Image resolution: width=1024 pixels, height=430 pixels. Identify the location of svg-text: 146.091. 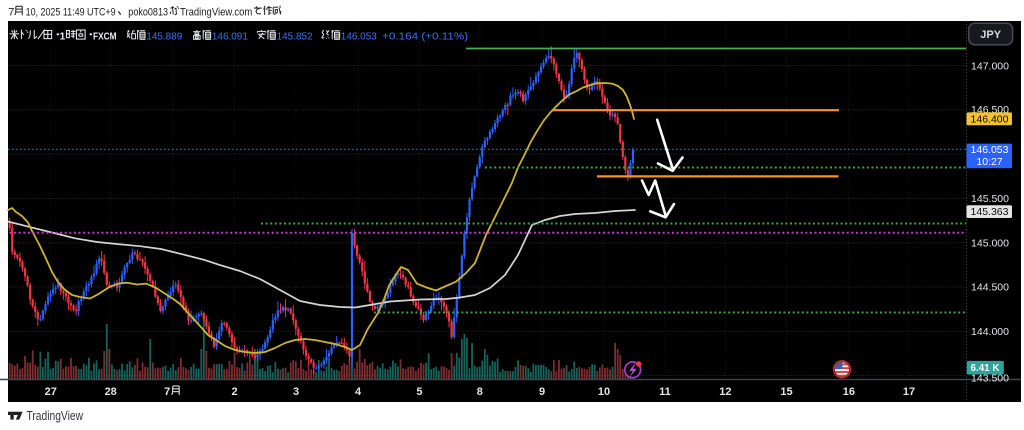
(230, 36).